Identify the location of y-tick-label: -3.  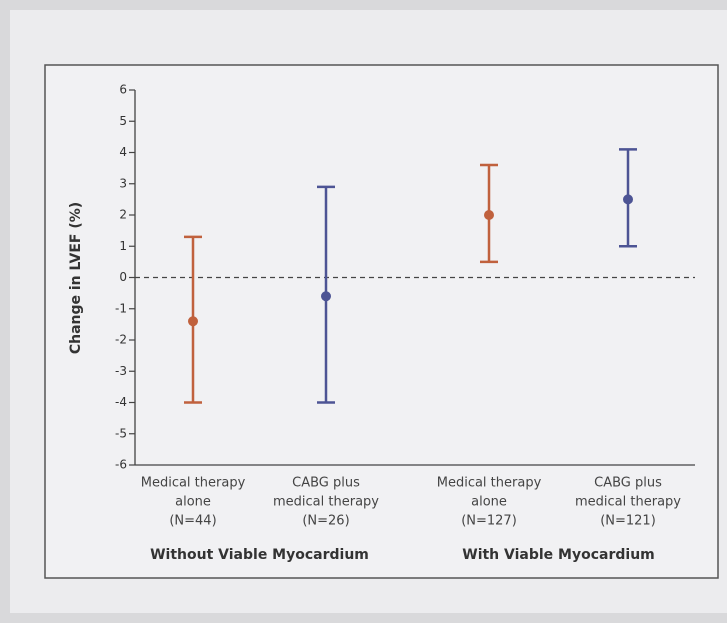
(121, 371).